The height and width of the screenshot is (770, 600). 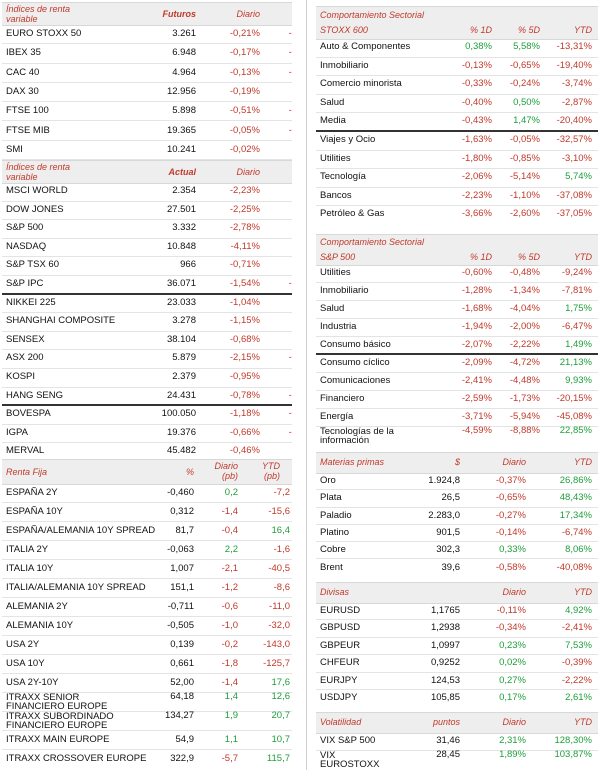 I want to click on row-name: SENSEX, so click(x=25, y=339).